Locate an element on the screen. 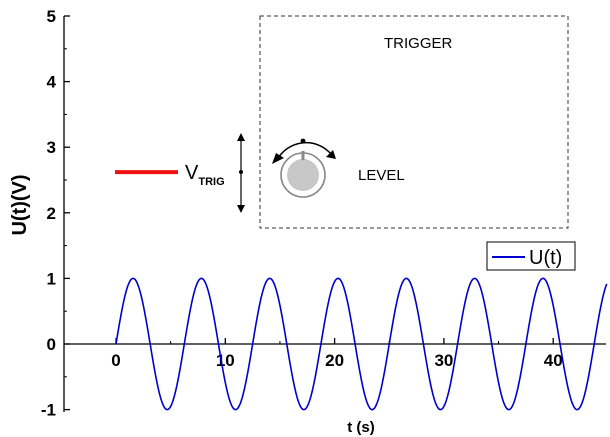 The height and width of the screenshot is (437, 610). x-tick-label: 20 is located at coordinates (334, 360).